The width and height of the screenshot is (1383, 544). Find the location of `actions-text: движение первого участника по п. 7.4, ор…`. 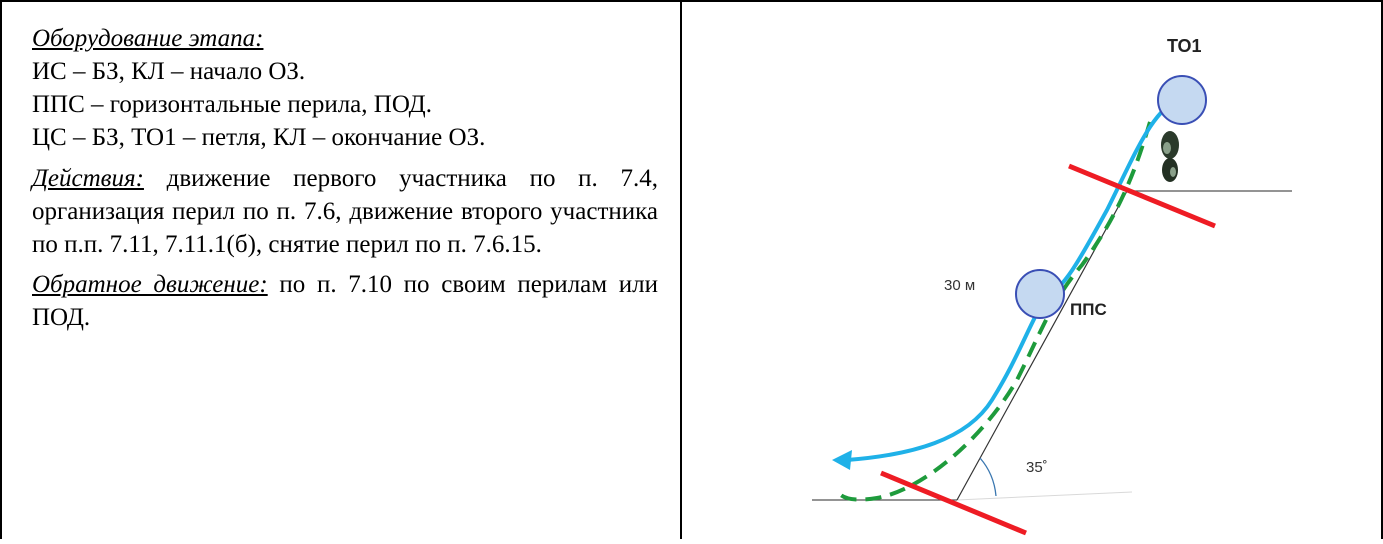

actions-text: движение первого участника по п. 7.4, ор… is located at coordinates (345, 211).